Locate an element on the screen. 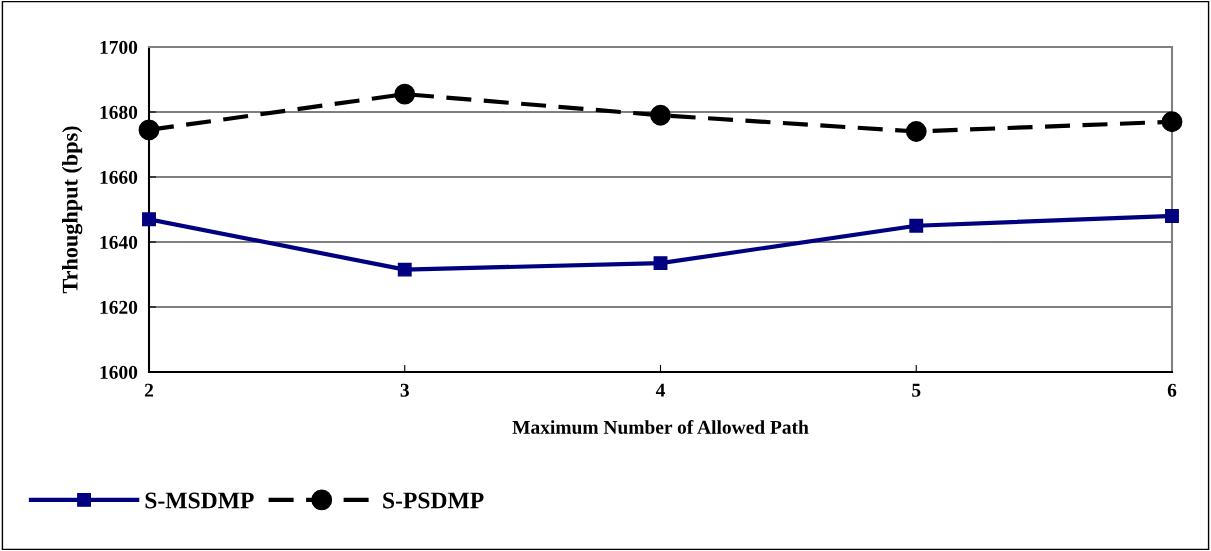  x-tick-label: 5 is located at coordinates (916, 390).